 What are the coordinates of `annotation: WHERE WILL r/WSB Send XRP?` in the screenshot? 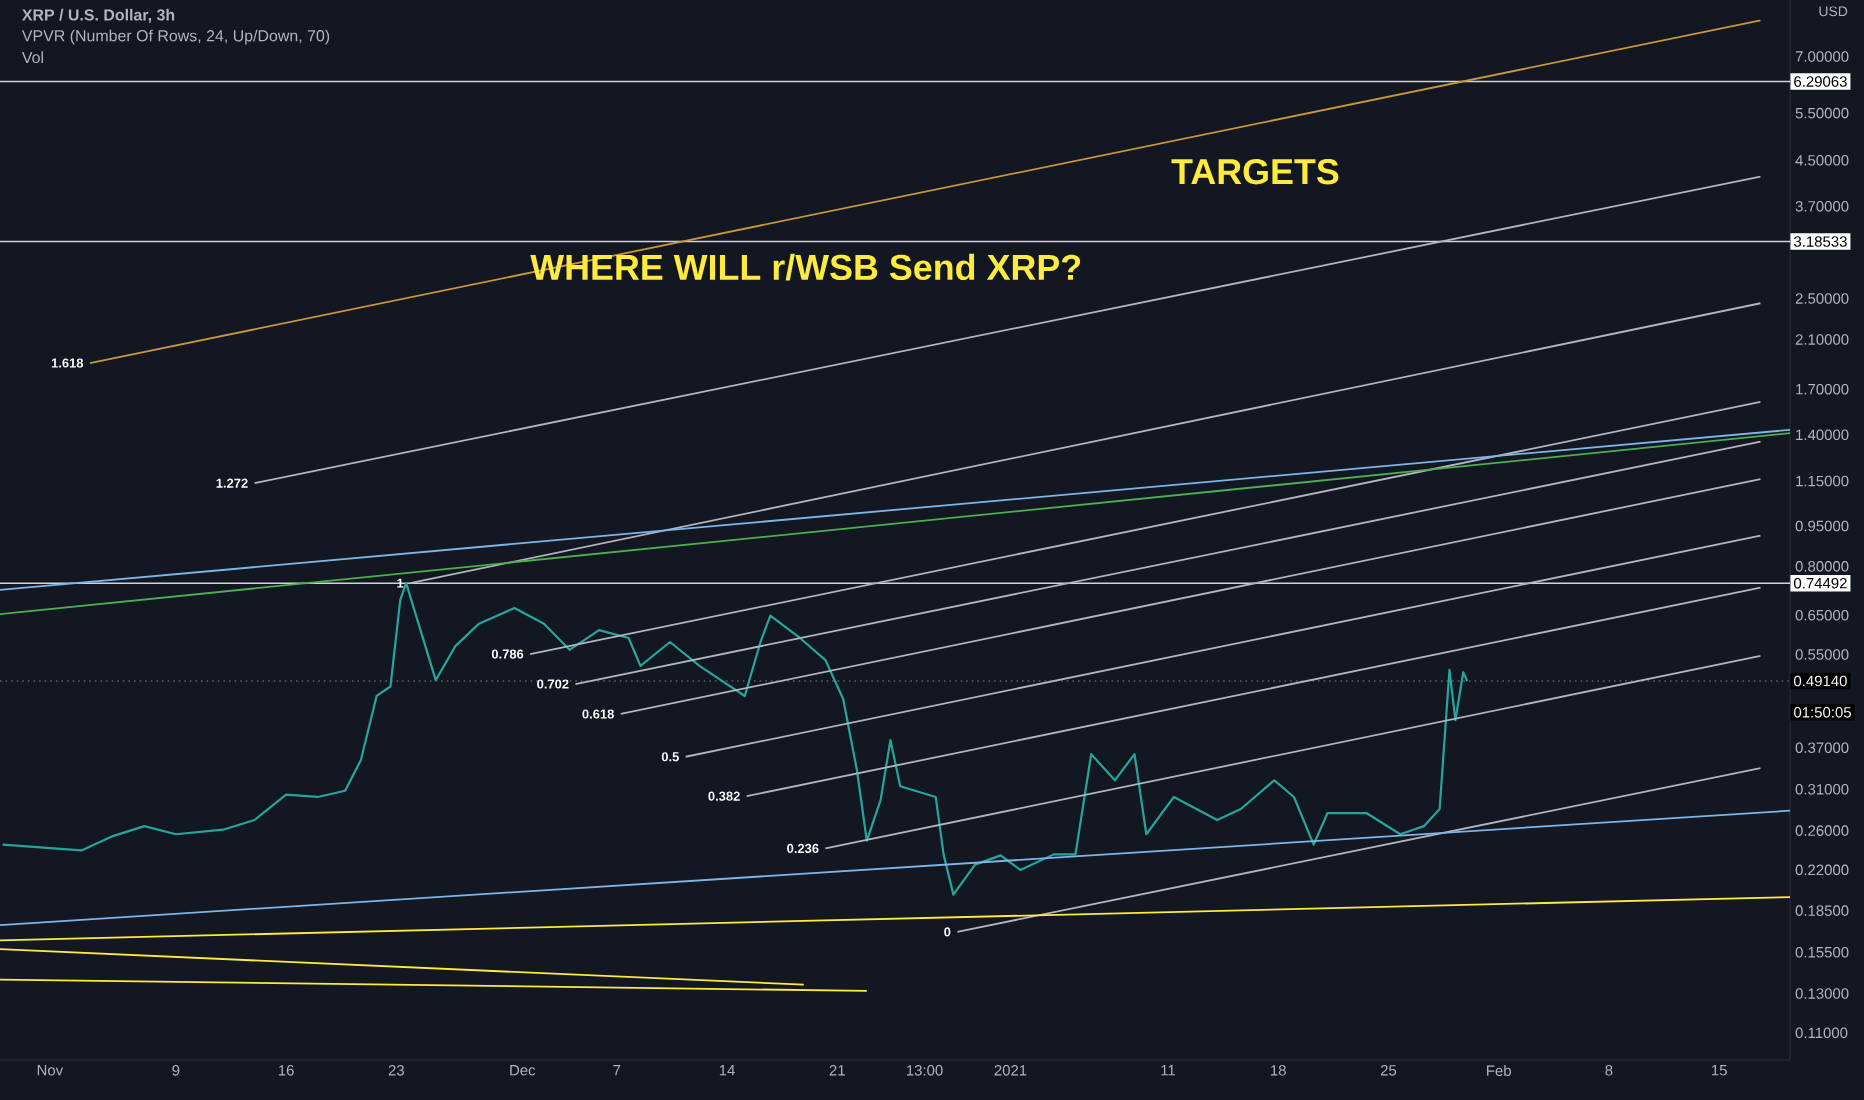 It's located at (805, 267).